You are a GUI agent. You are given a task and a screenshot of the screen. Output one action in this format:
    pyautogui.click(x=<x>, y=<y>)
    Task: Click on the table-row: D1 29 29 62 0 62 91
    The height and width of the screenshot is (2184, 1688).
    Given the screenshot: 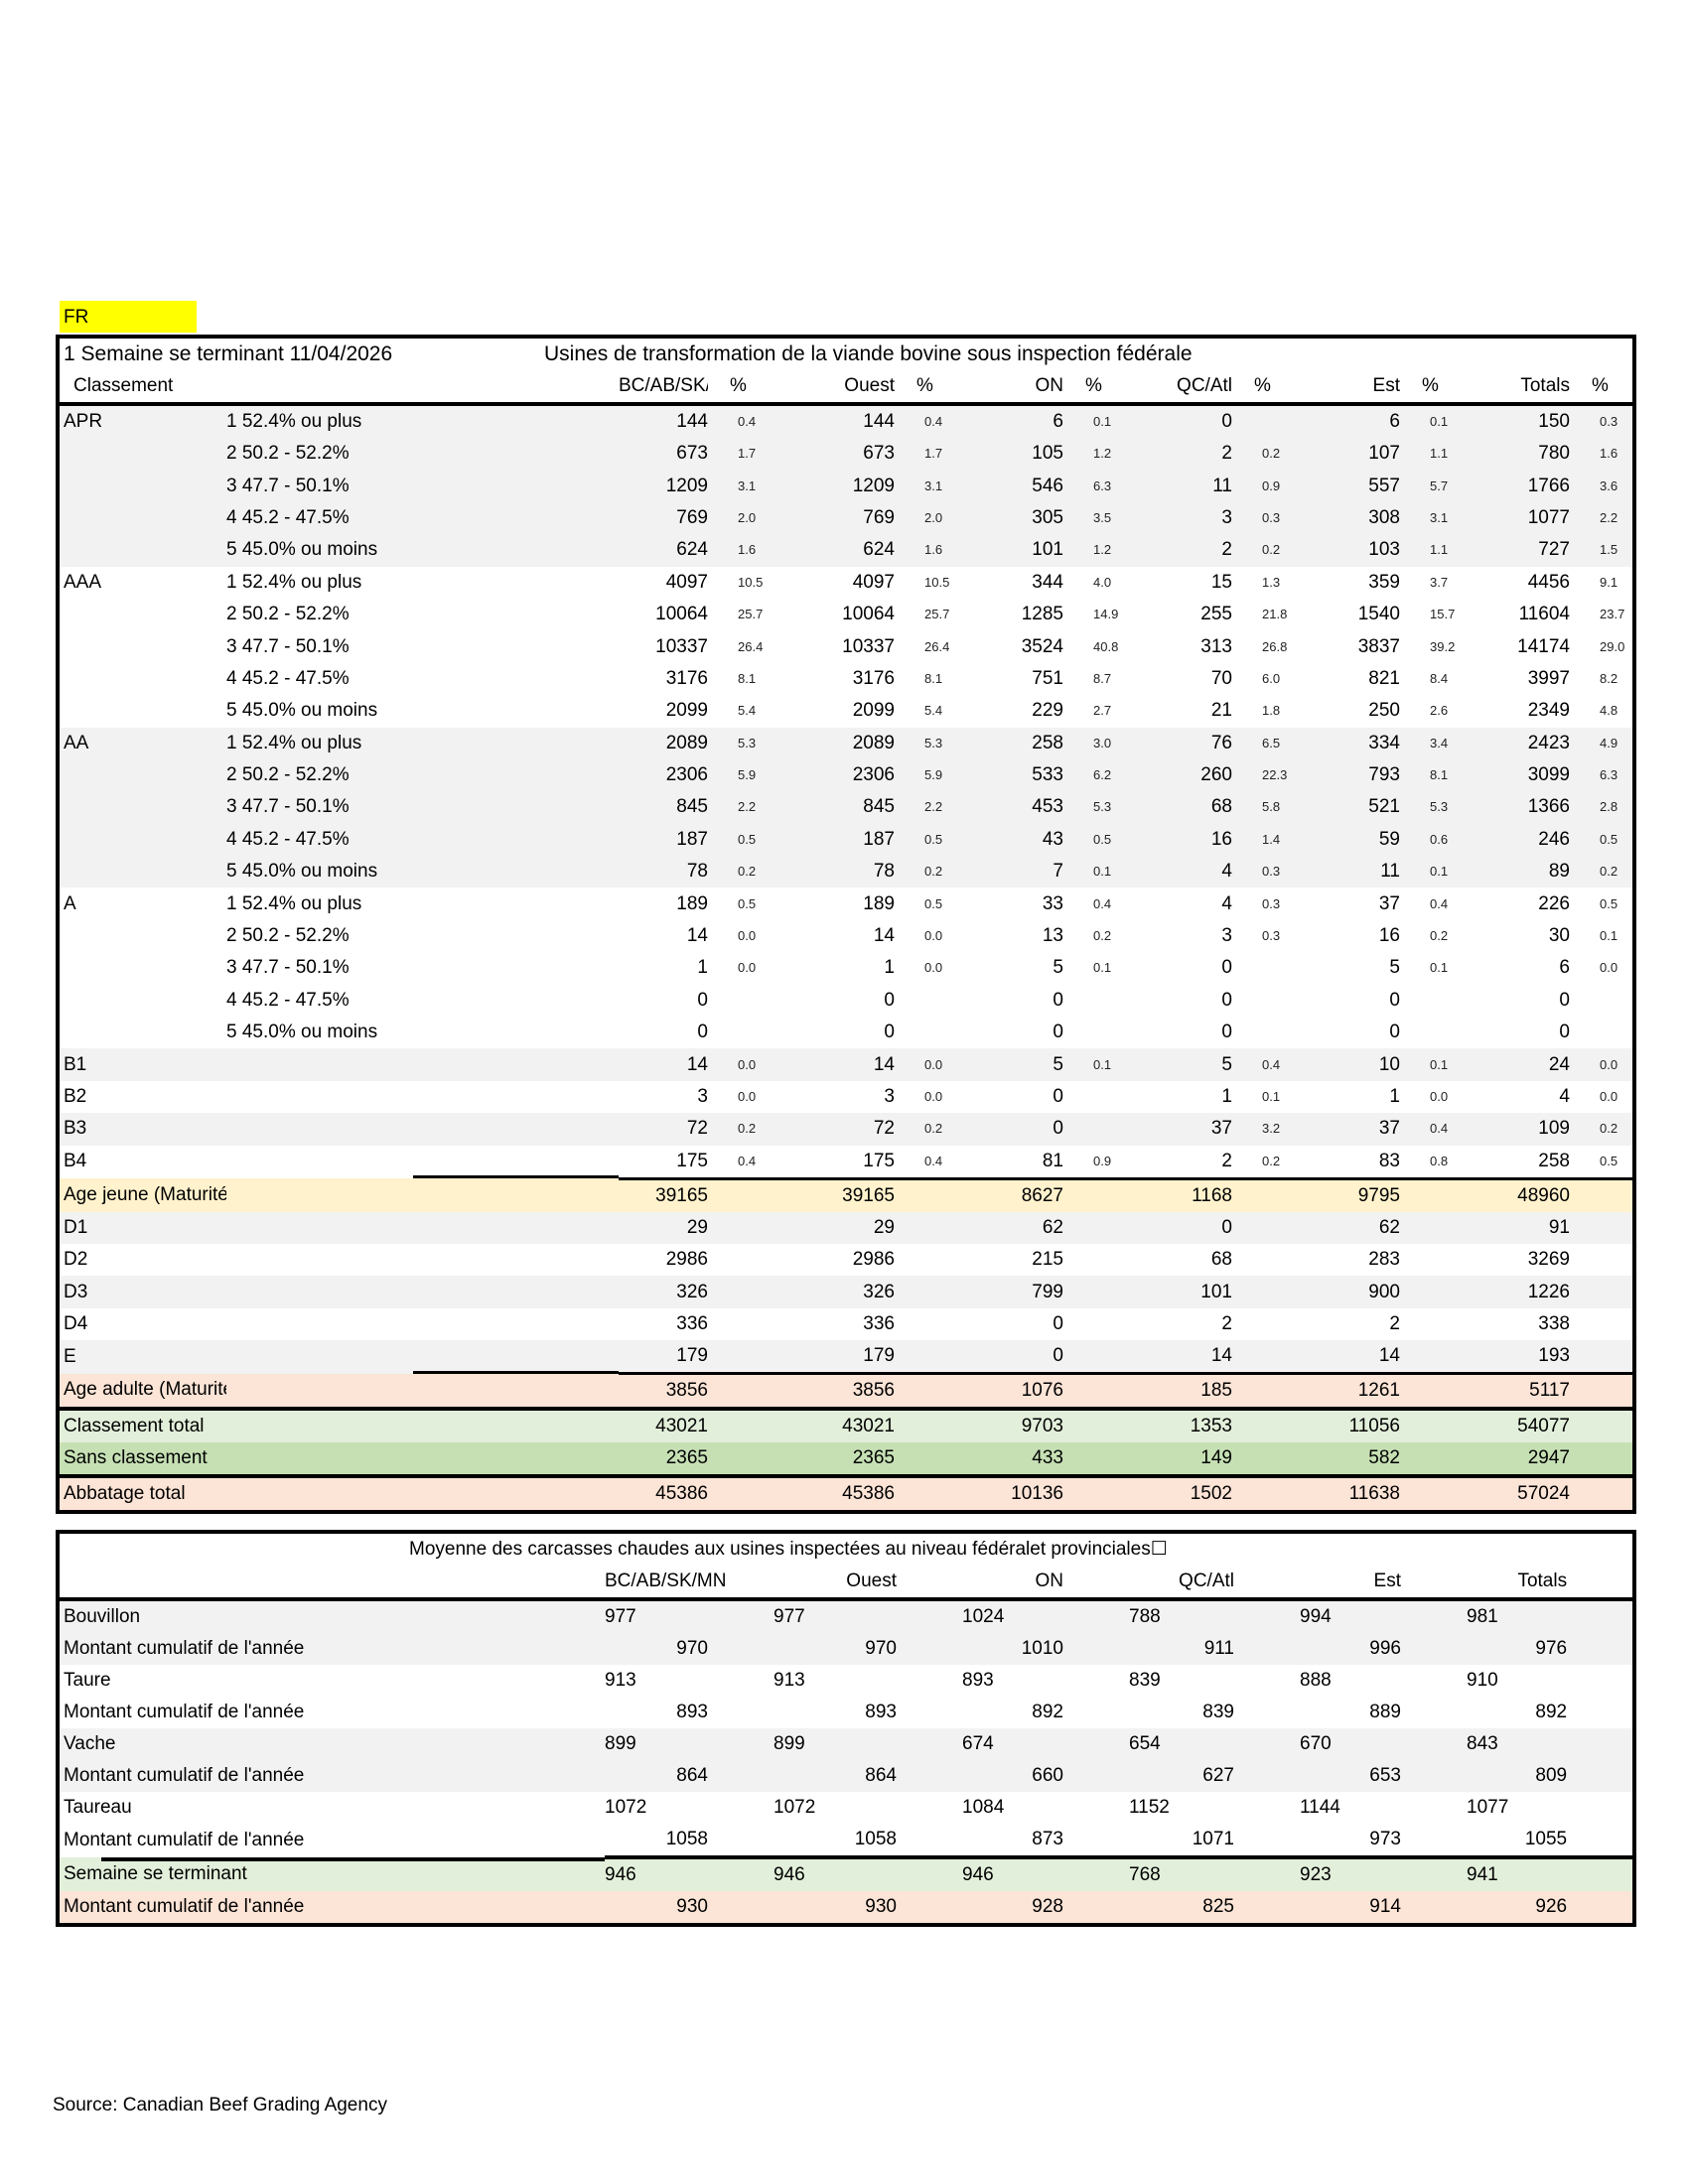 What is the action you would take?
    pyautogui.click(x=846, y=1227)
    